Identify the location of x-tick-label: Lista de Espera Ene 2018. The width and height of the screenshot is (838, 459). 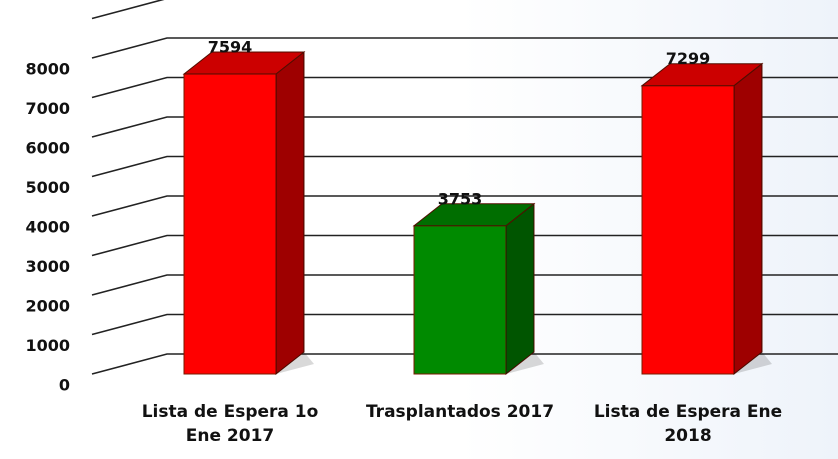
(688, 424).